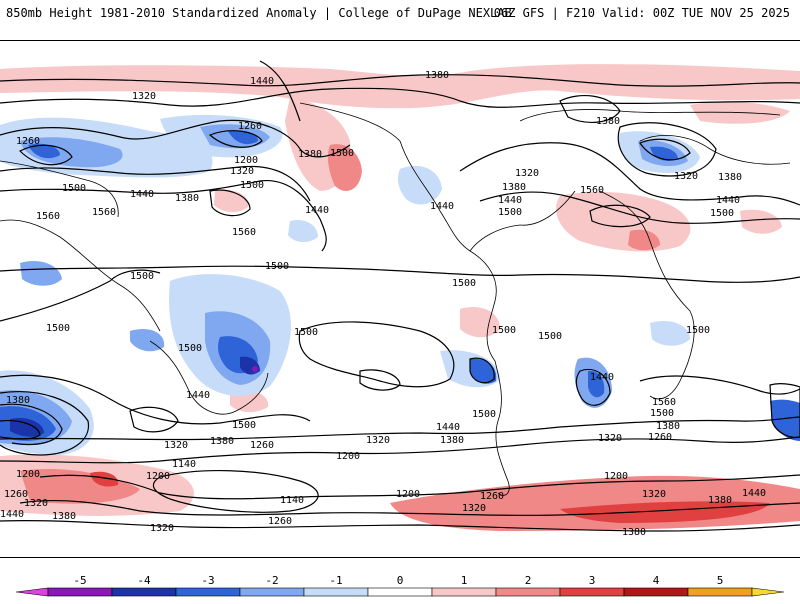 This screenshot has width=800, height=604. I want to click on colorbar-tick-labels: -5 -4 -3 -2 -1 0 1 2 3 4 5, so click(398, 580).